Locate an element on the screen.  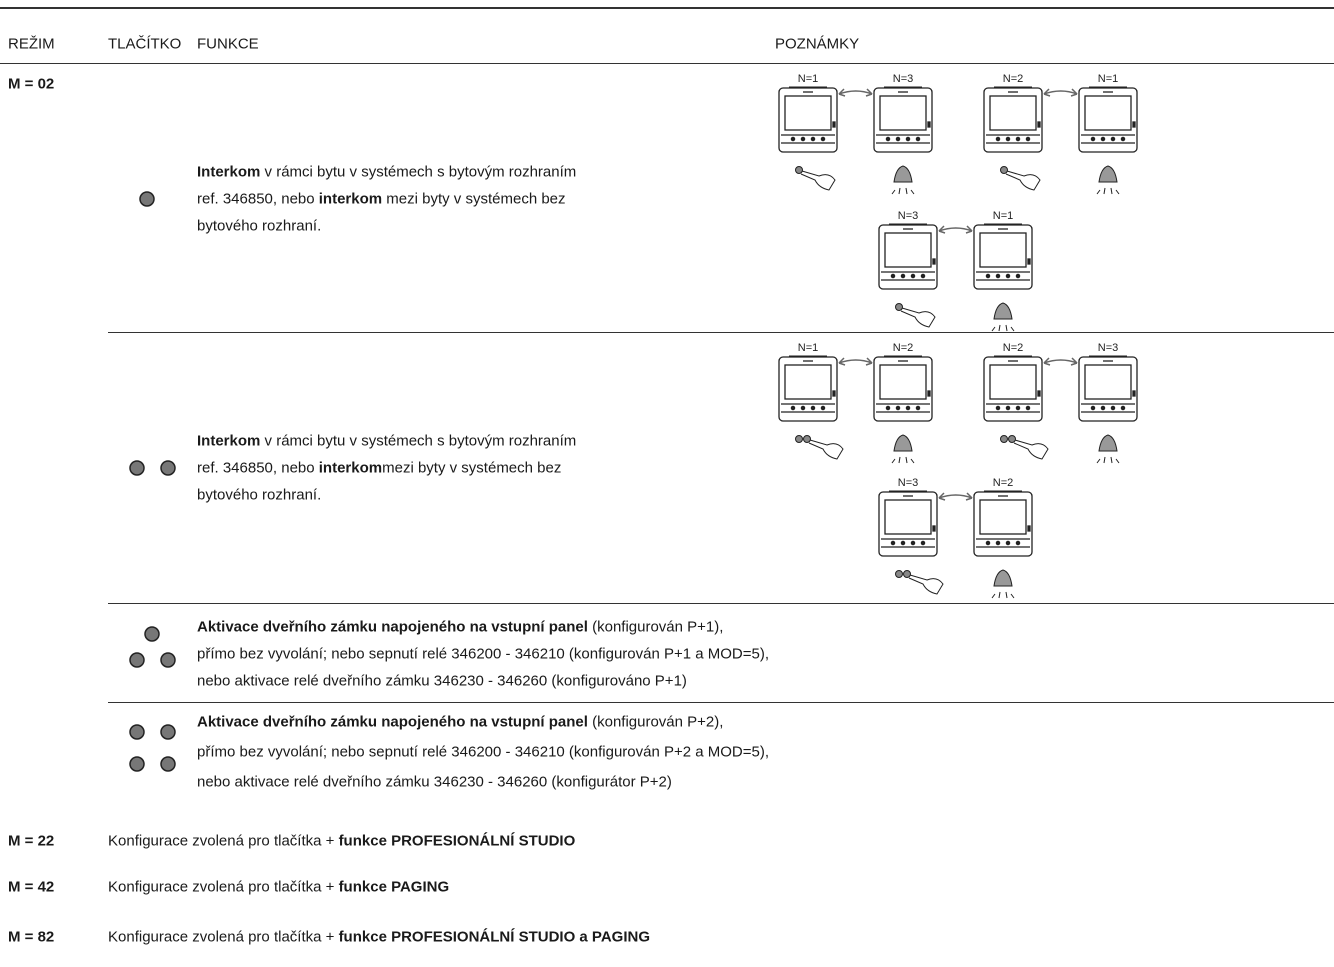
text: Konfigurace zvolená pro tlačítka + is located at coordinates (223, 937).